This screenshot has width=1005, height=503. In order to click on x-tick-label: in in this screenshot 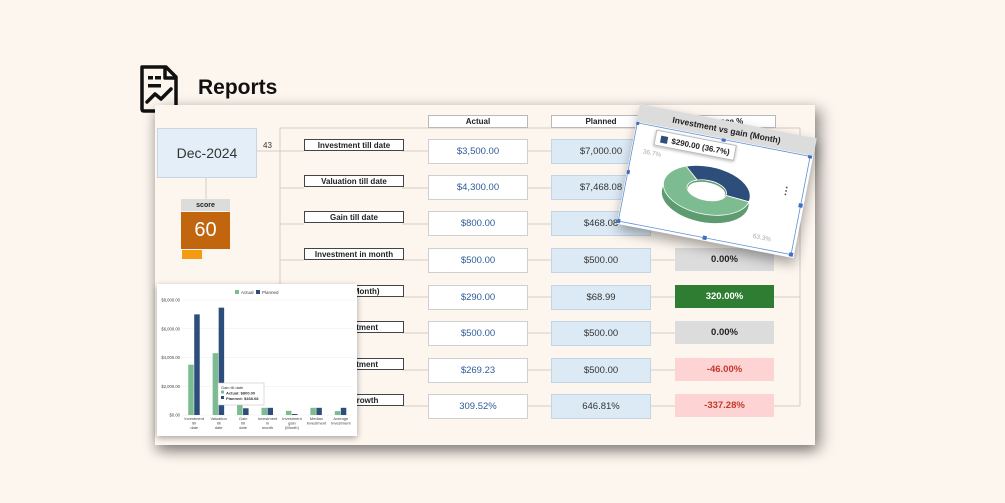, I will do `click(267, 423)`.